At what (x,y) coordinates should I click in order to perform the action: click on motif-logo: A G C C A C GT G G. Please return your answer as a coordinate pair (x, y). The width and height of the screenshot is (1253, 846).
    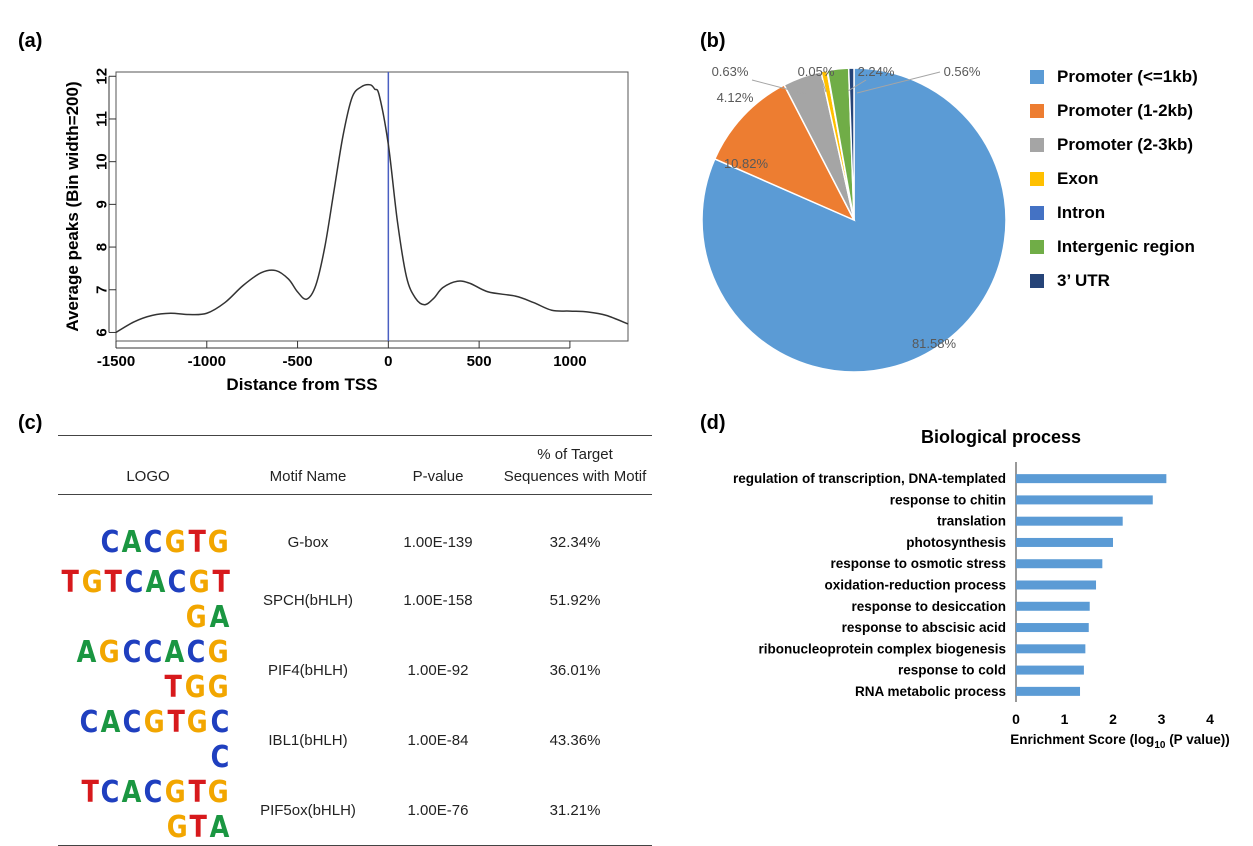
    Looking at the image, I should click on (152, 670).